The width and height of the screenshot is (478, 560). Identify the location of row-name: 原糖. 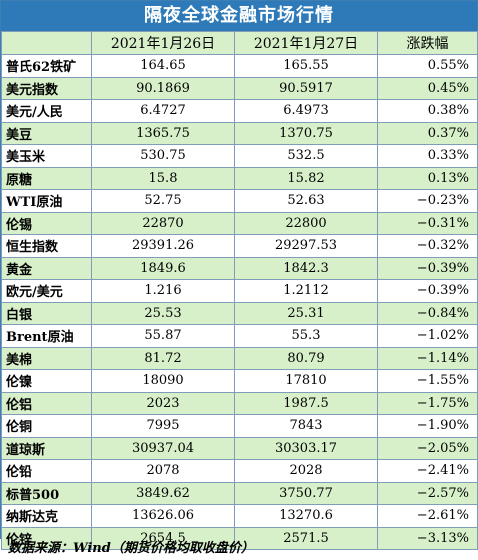
(46, 178).